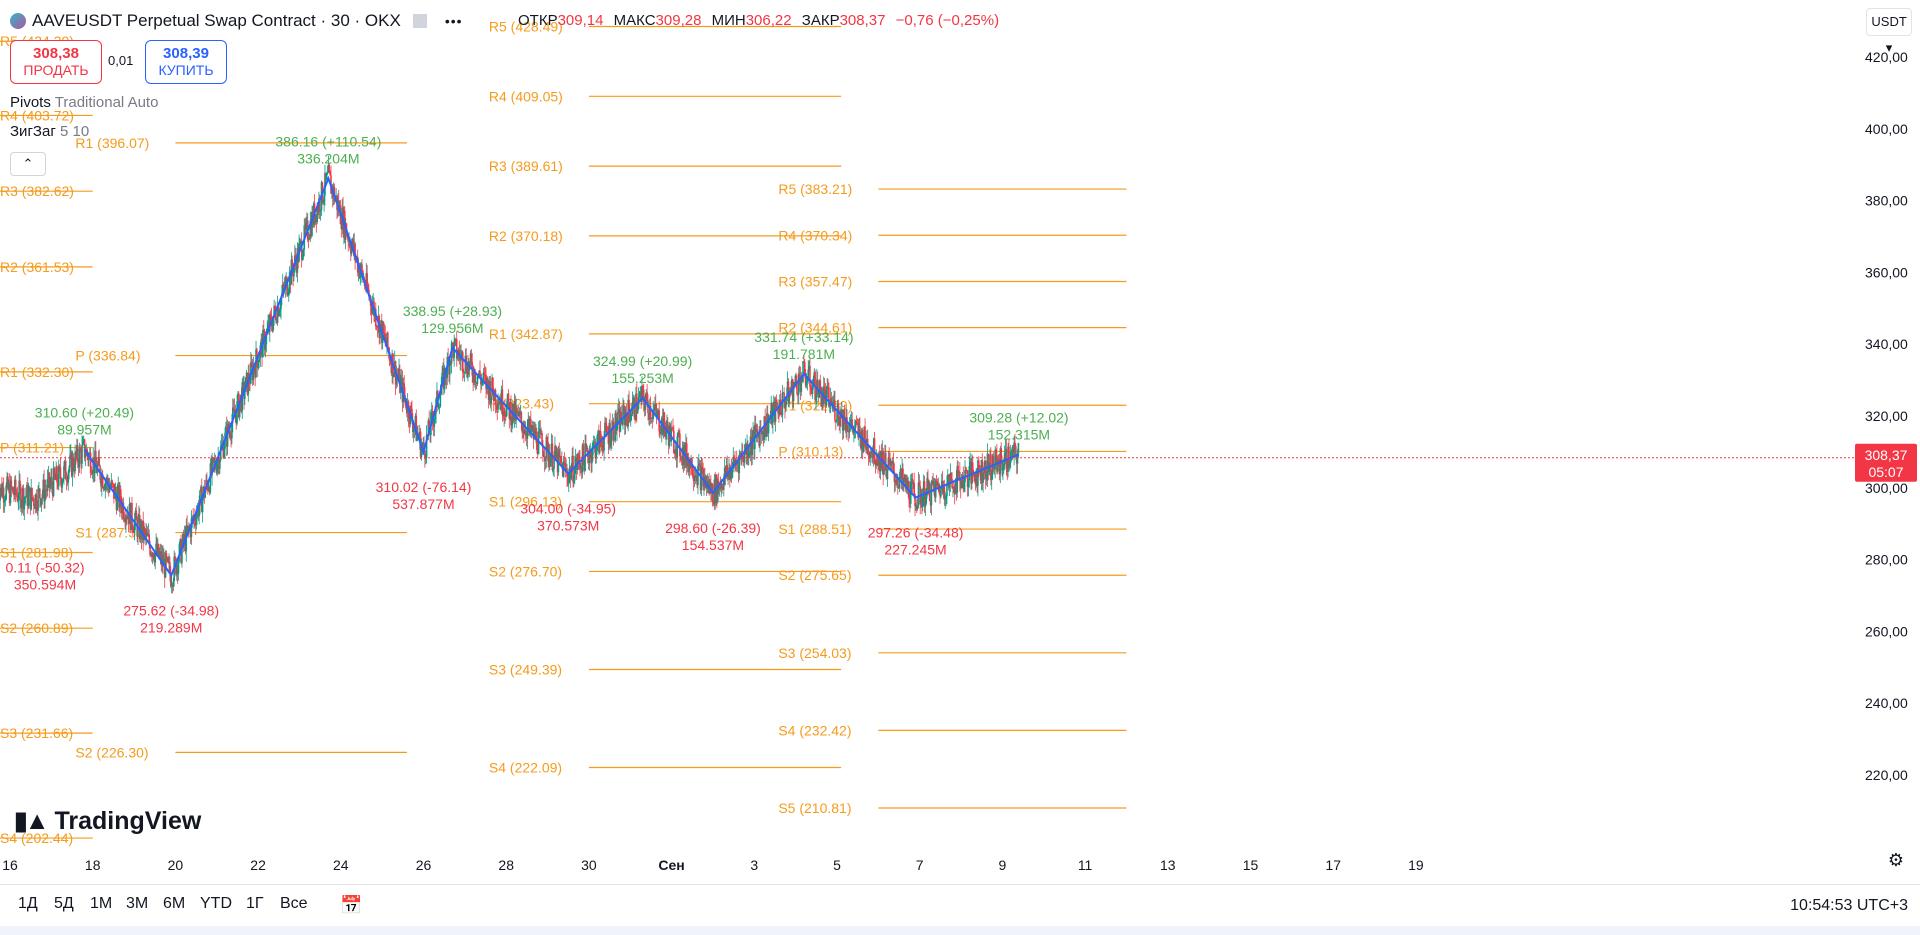 The image size is (1920, 935). I want to click on buy-button: 308,39 КУПИТЬ, so click(186, 62).